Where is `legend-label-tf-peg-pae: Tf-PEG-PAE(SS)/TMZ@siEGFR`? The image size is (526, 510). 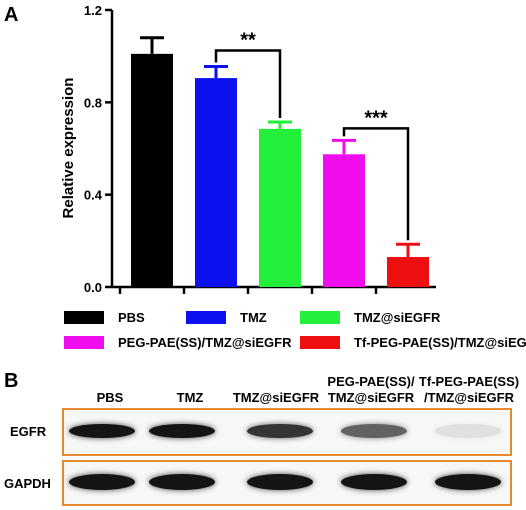 legend-label-tf-peg-pae: Tf-PEG-PAE(SS)/TMZ@siEGFR is located at coordinates (440, 342).